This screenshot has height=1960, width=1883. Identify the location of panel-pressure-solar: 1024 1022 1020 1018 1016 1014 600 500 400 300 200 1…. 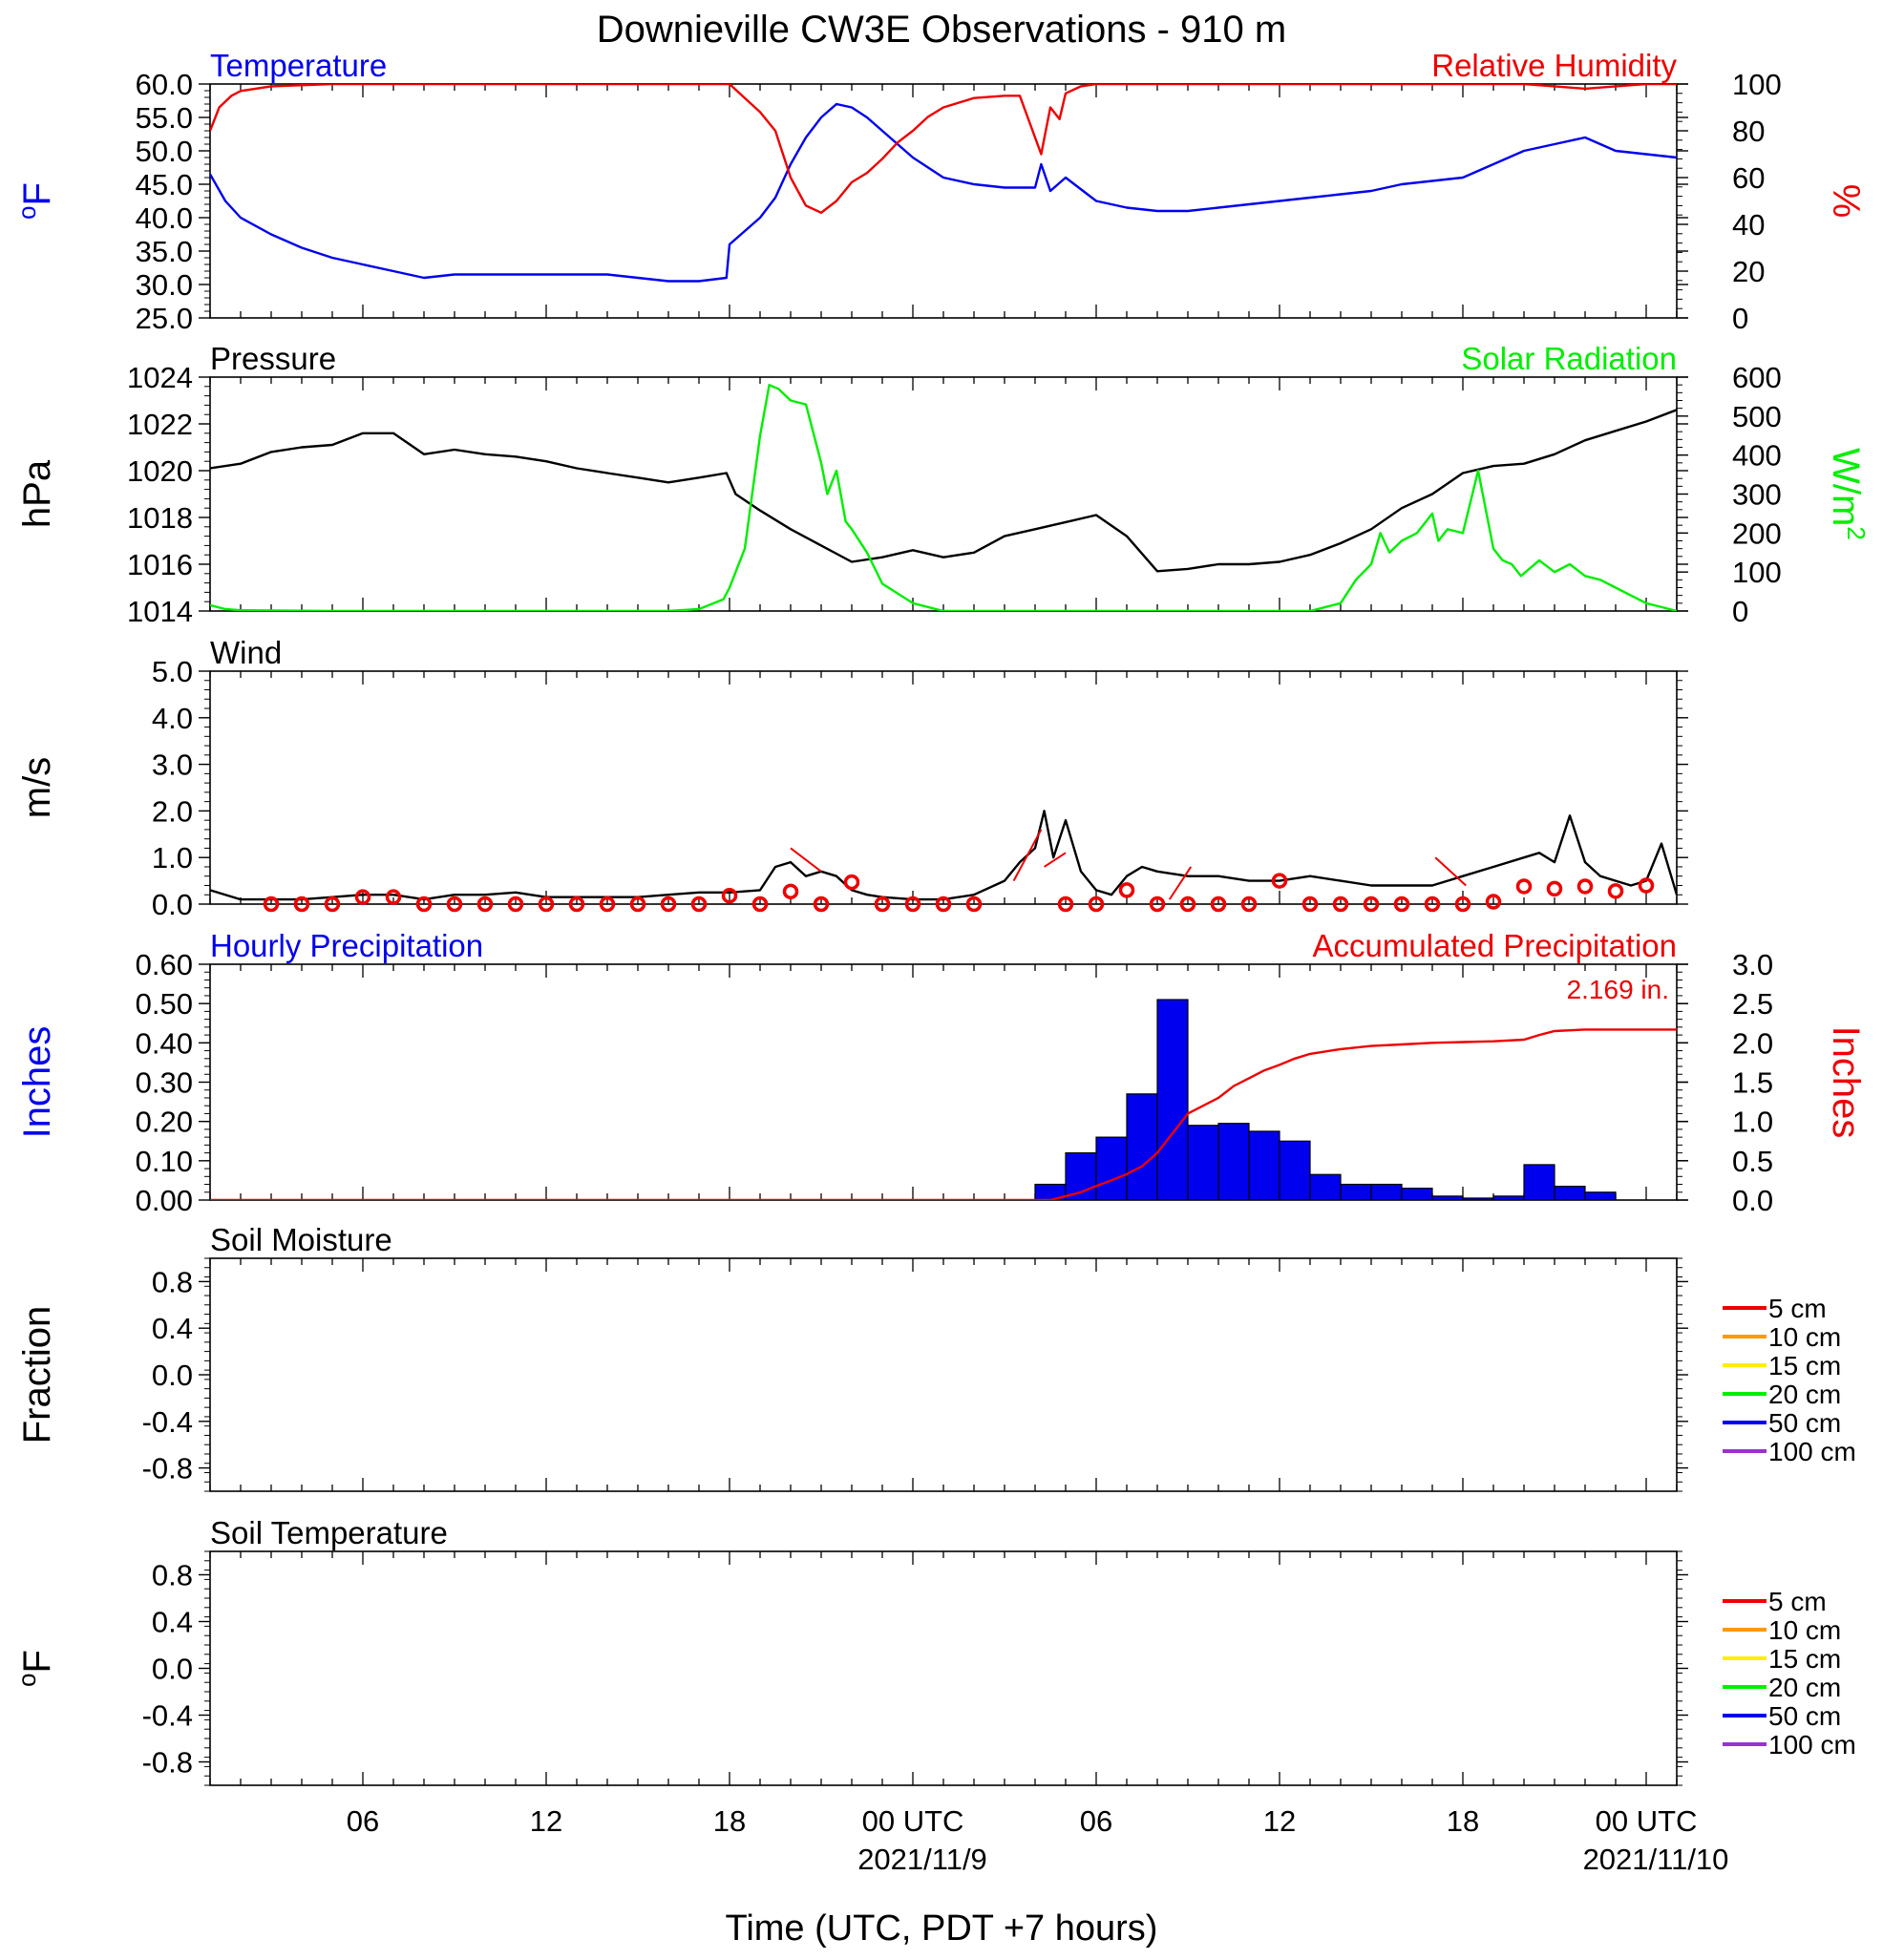
(943, 484).